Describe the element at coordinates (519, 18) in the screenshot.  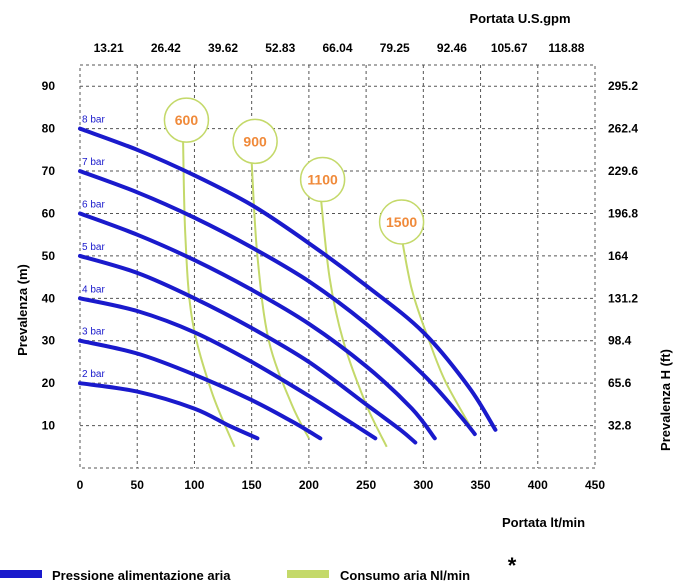
I see `x2-axis-title: Portata U.S.gpm` at that location.